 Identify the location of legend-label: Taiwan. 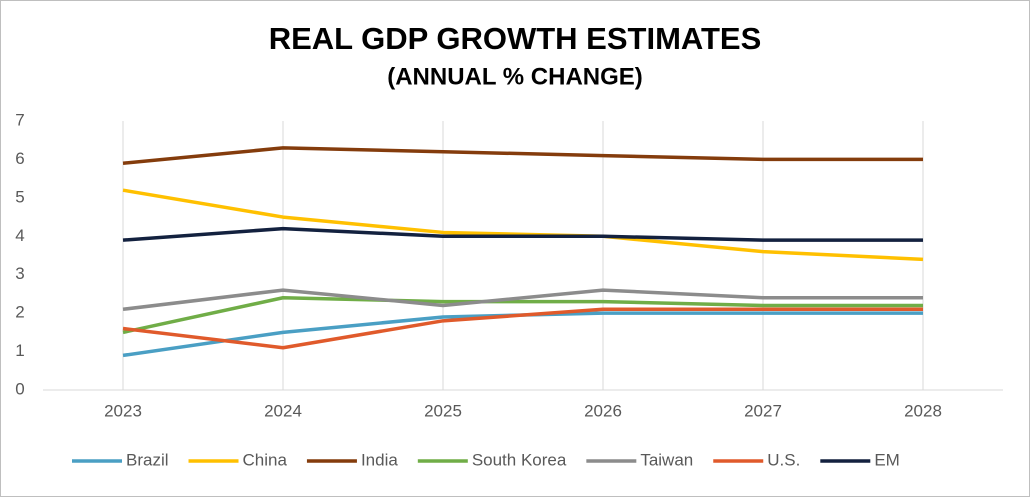
(666, 459).